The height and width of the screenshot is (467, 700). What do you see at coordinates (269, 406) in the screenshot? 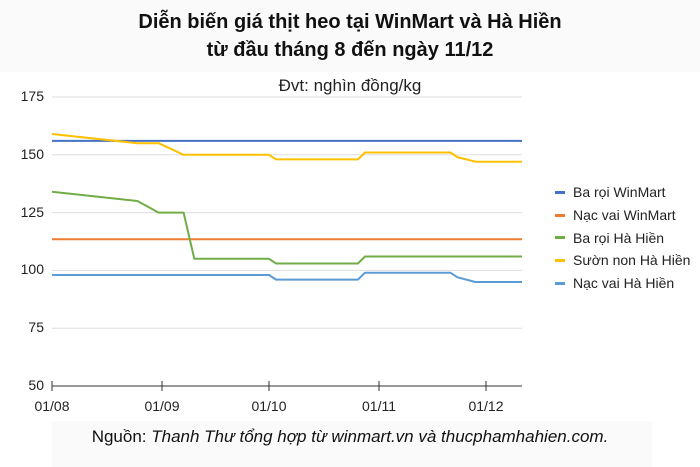
I see `x-tick-label: 01/10` at bounding box center [269, 406].